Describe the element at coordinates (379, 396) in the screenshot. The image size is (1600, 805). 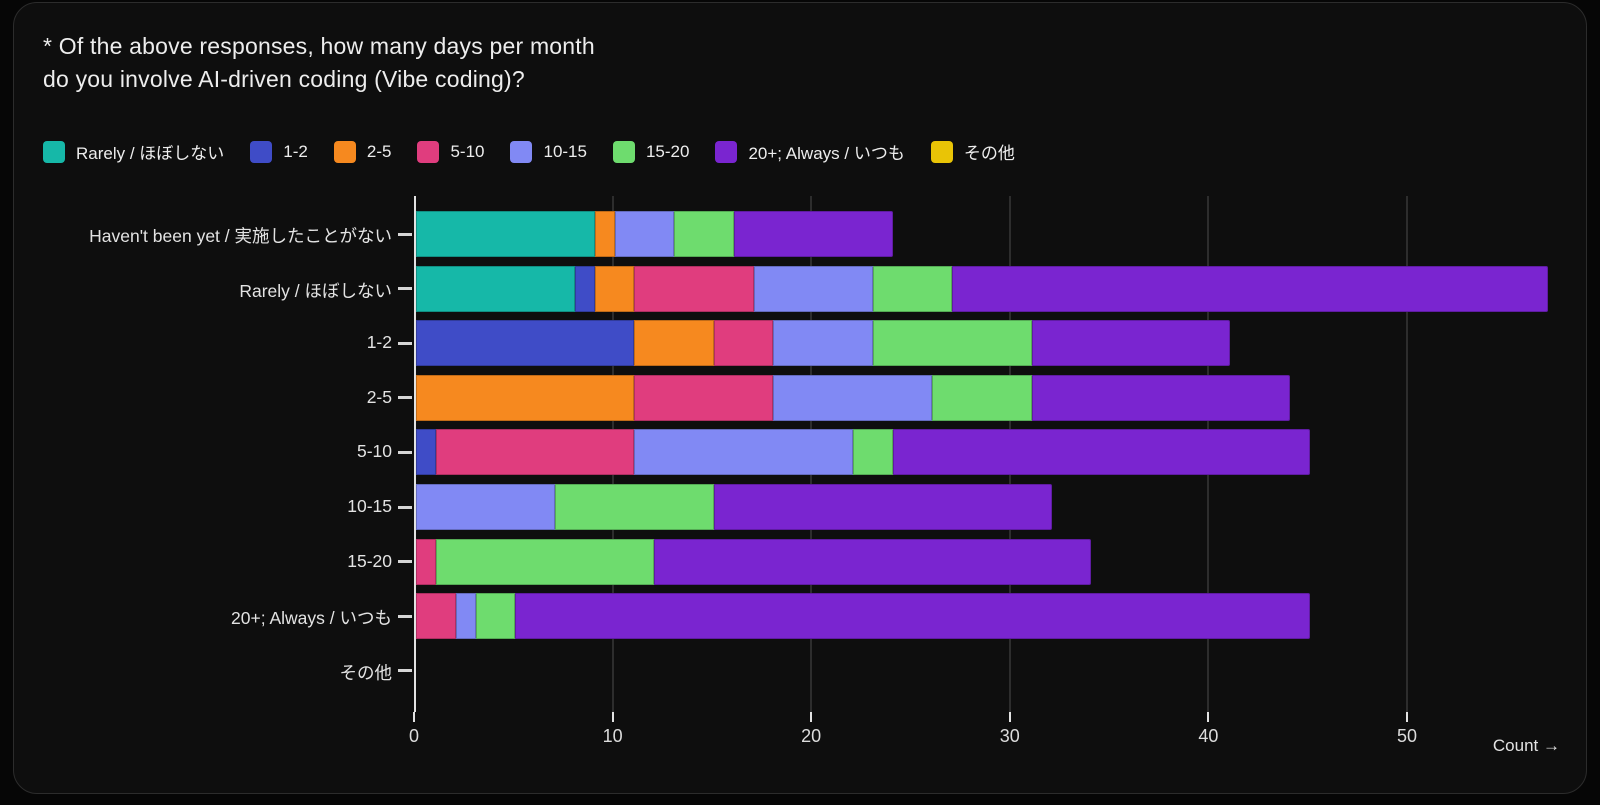
I see `y-axis-label: 2-5` at that location.